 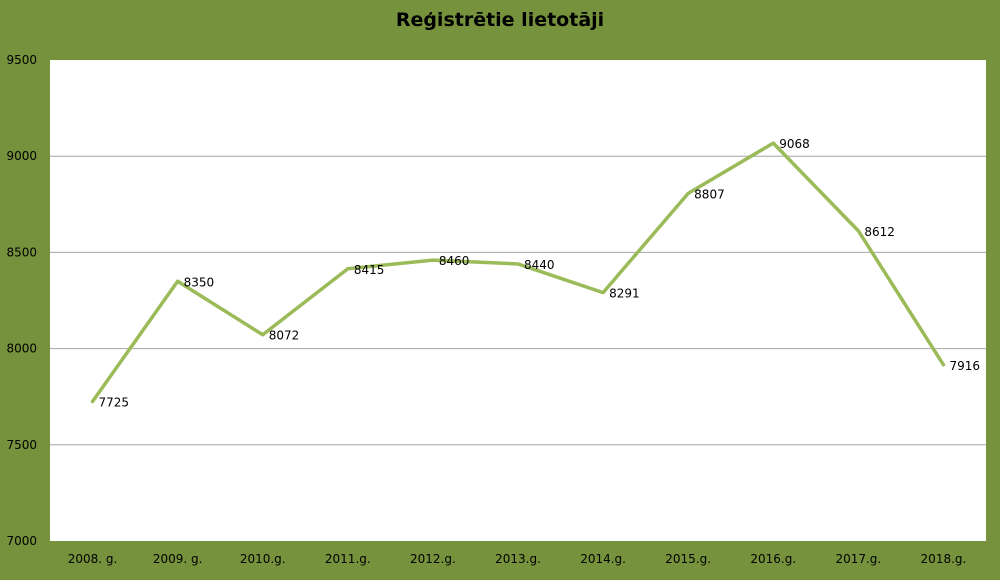 What do you see at coordinates (348, 559) in the screenshot?
I see `x-tick-label: 2011.g.` at bounding box center [348, 559].